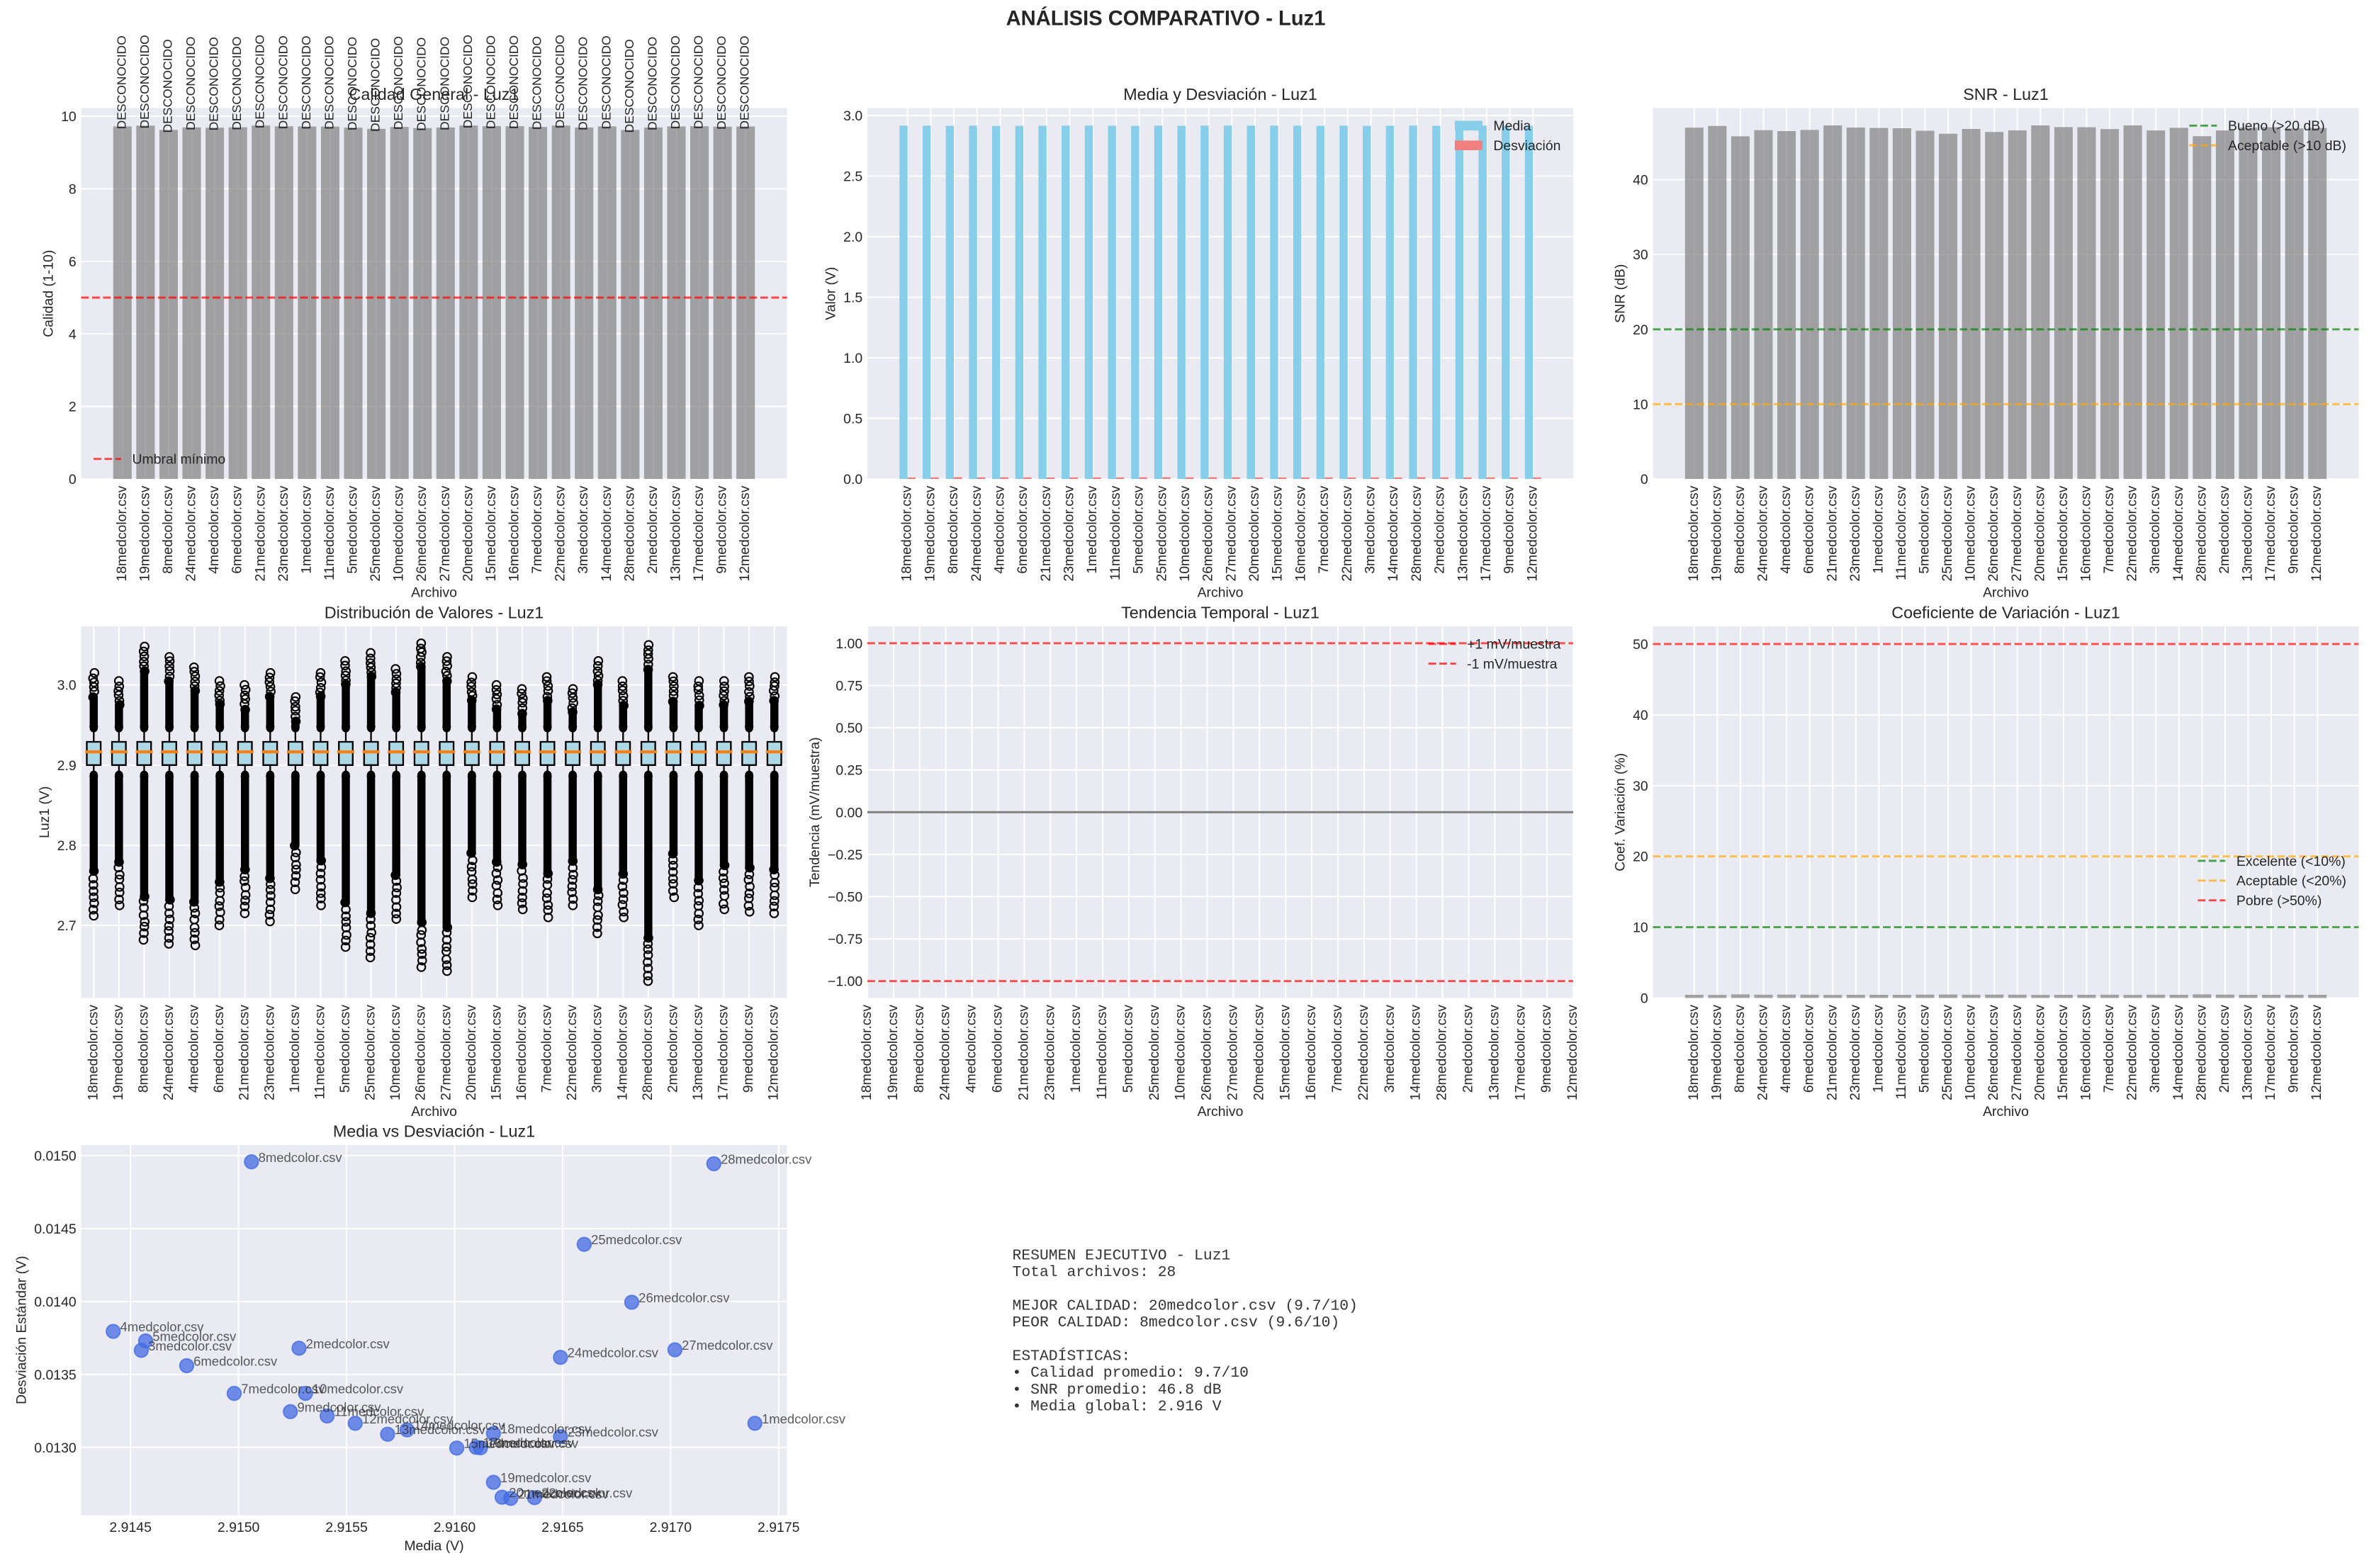  Describe the element at coordinates (852, 177) in the screenshot. I see `svg-text: 2.5` at that location.